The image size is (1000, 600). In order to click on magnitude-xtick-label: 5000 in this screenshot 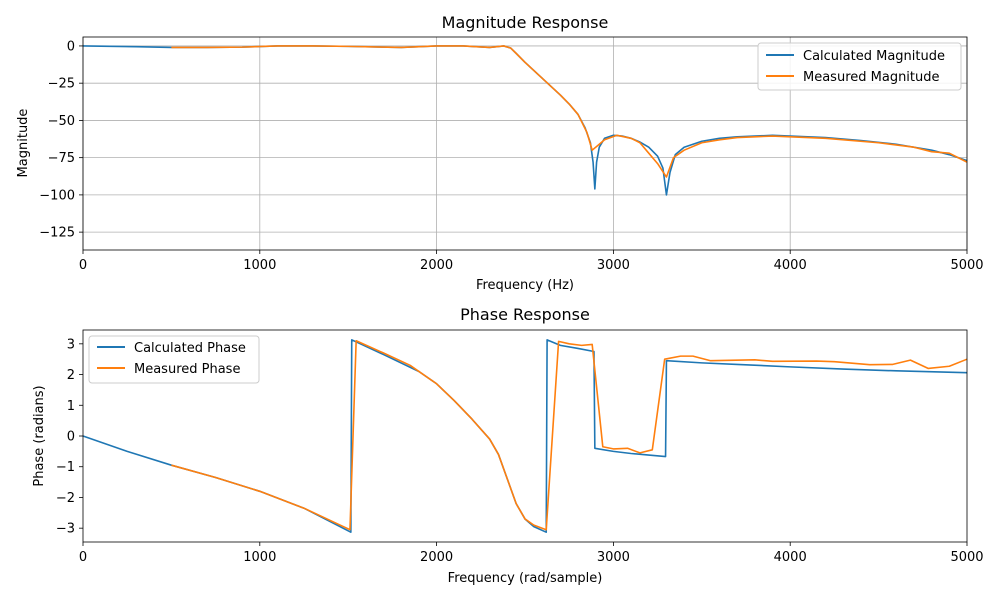, I will do `click(966, 265)`.